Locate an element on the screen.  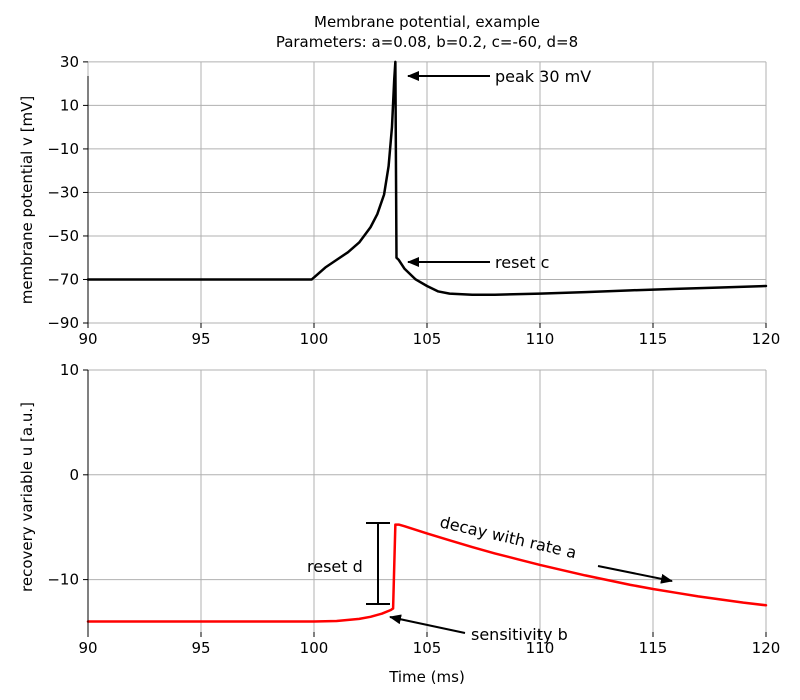
top-x-tick-label: 105 is located at coordinates (427, 339).